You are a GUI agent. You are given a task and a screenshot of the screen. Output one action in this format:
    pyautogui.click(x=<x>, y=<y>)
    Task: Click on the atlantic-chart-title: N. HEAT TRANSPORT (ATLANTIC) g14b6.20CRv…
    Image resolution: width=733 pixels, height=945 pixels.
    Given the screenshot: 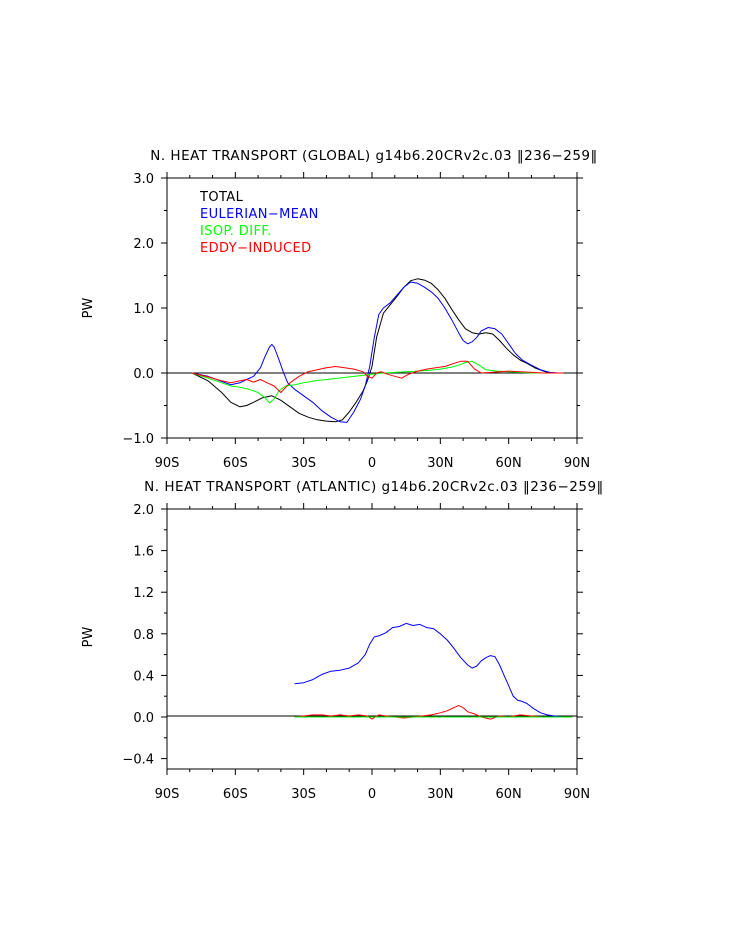 What is the action you would take?
    pyautogui.click(x=374, y=487)
    